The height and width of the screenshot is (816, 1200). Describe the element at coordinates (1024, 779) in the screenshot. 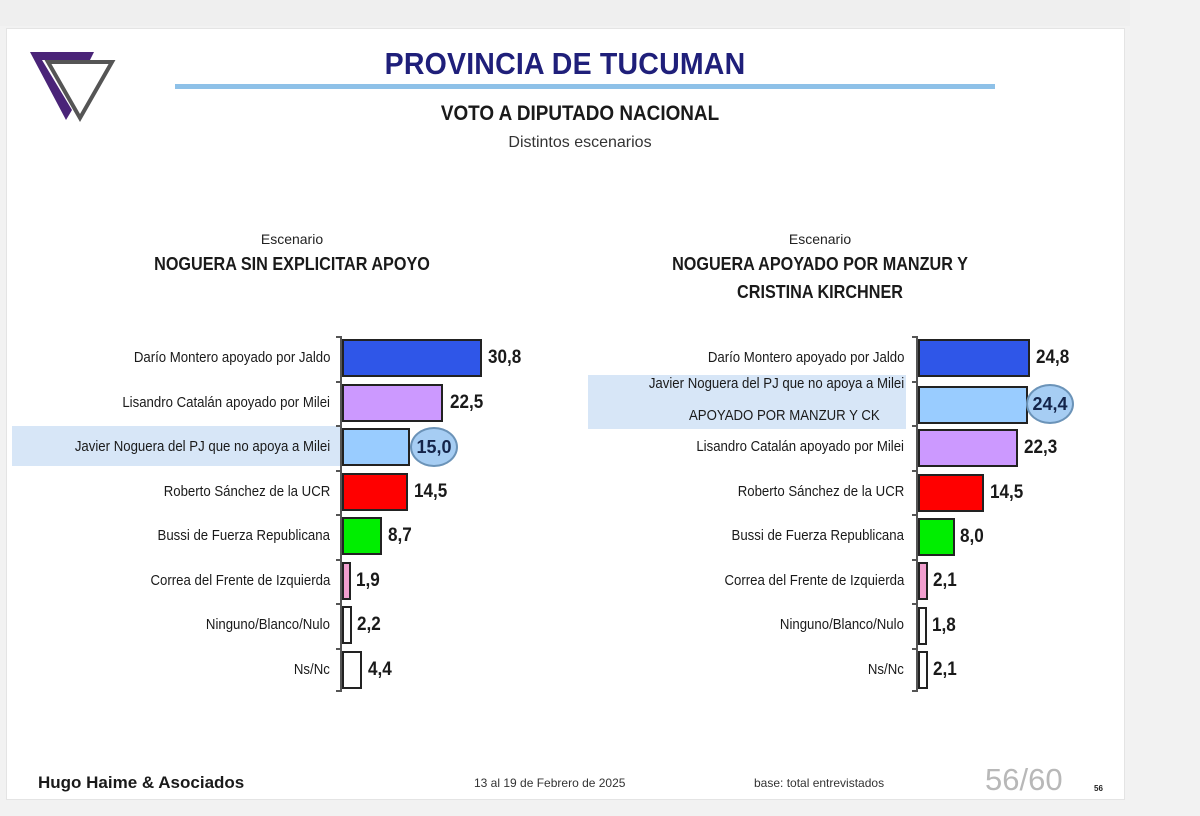

I see `page-counter: 56/60` at that location.